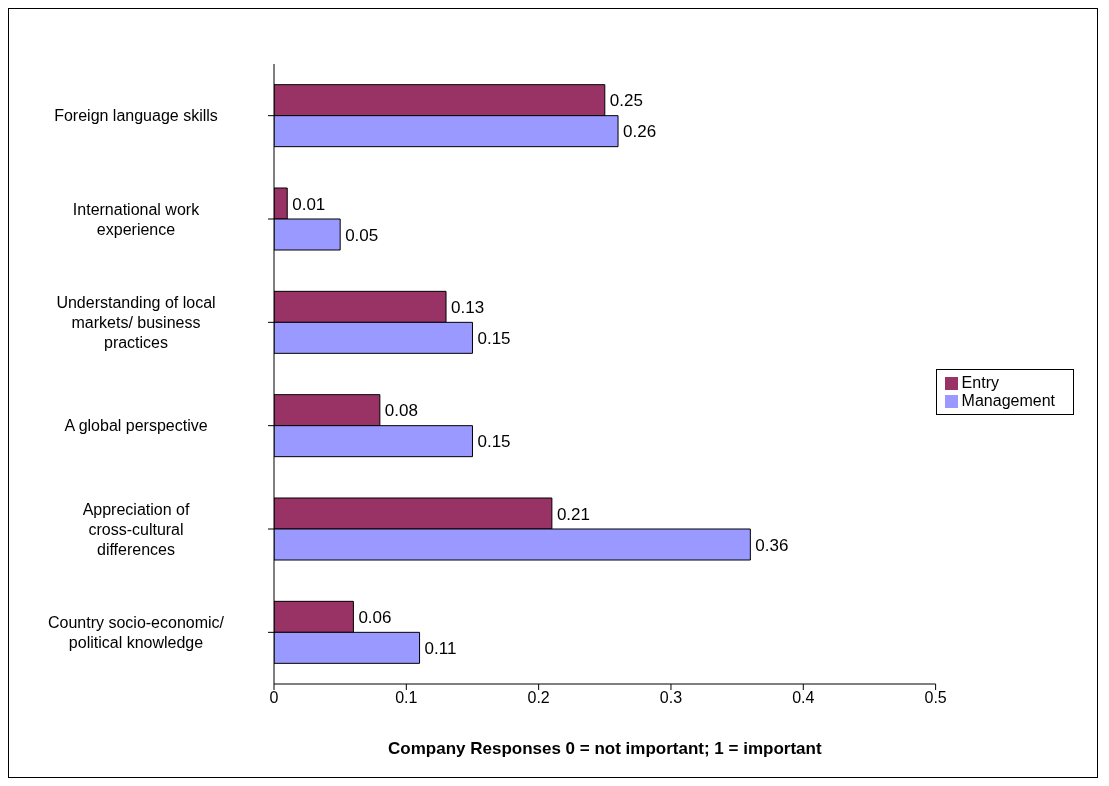 This screenshot has width=1109, height=786. Describe the element at coordinates (803, 698) in the screenshot. I see `x-tick-label: 0.4` at that location.